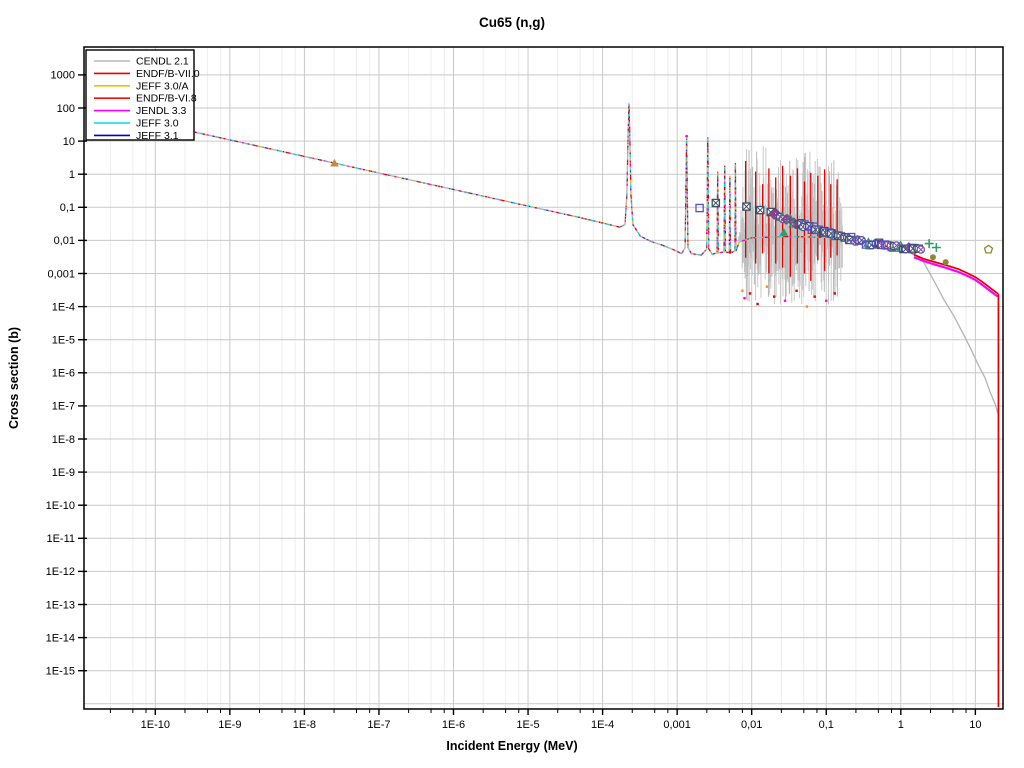 The width and height of the screenshot is (1024, 768). What do you see at coordinates (162, 86) in the screenshot?
I see `legend-item-label: JEFF 3.0/A` at bounding box center [162, 86].